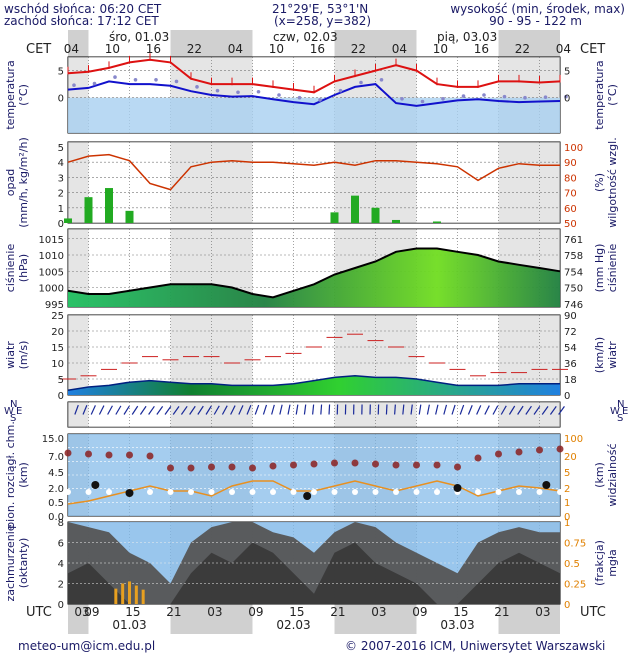 The image size is (630, 660). Describe the element at coordinates (61, 148) in the screenshot. I see `tick-label-left: 5` at that location.